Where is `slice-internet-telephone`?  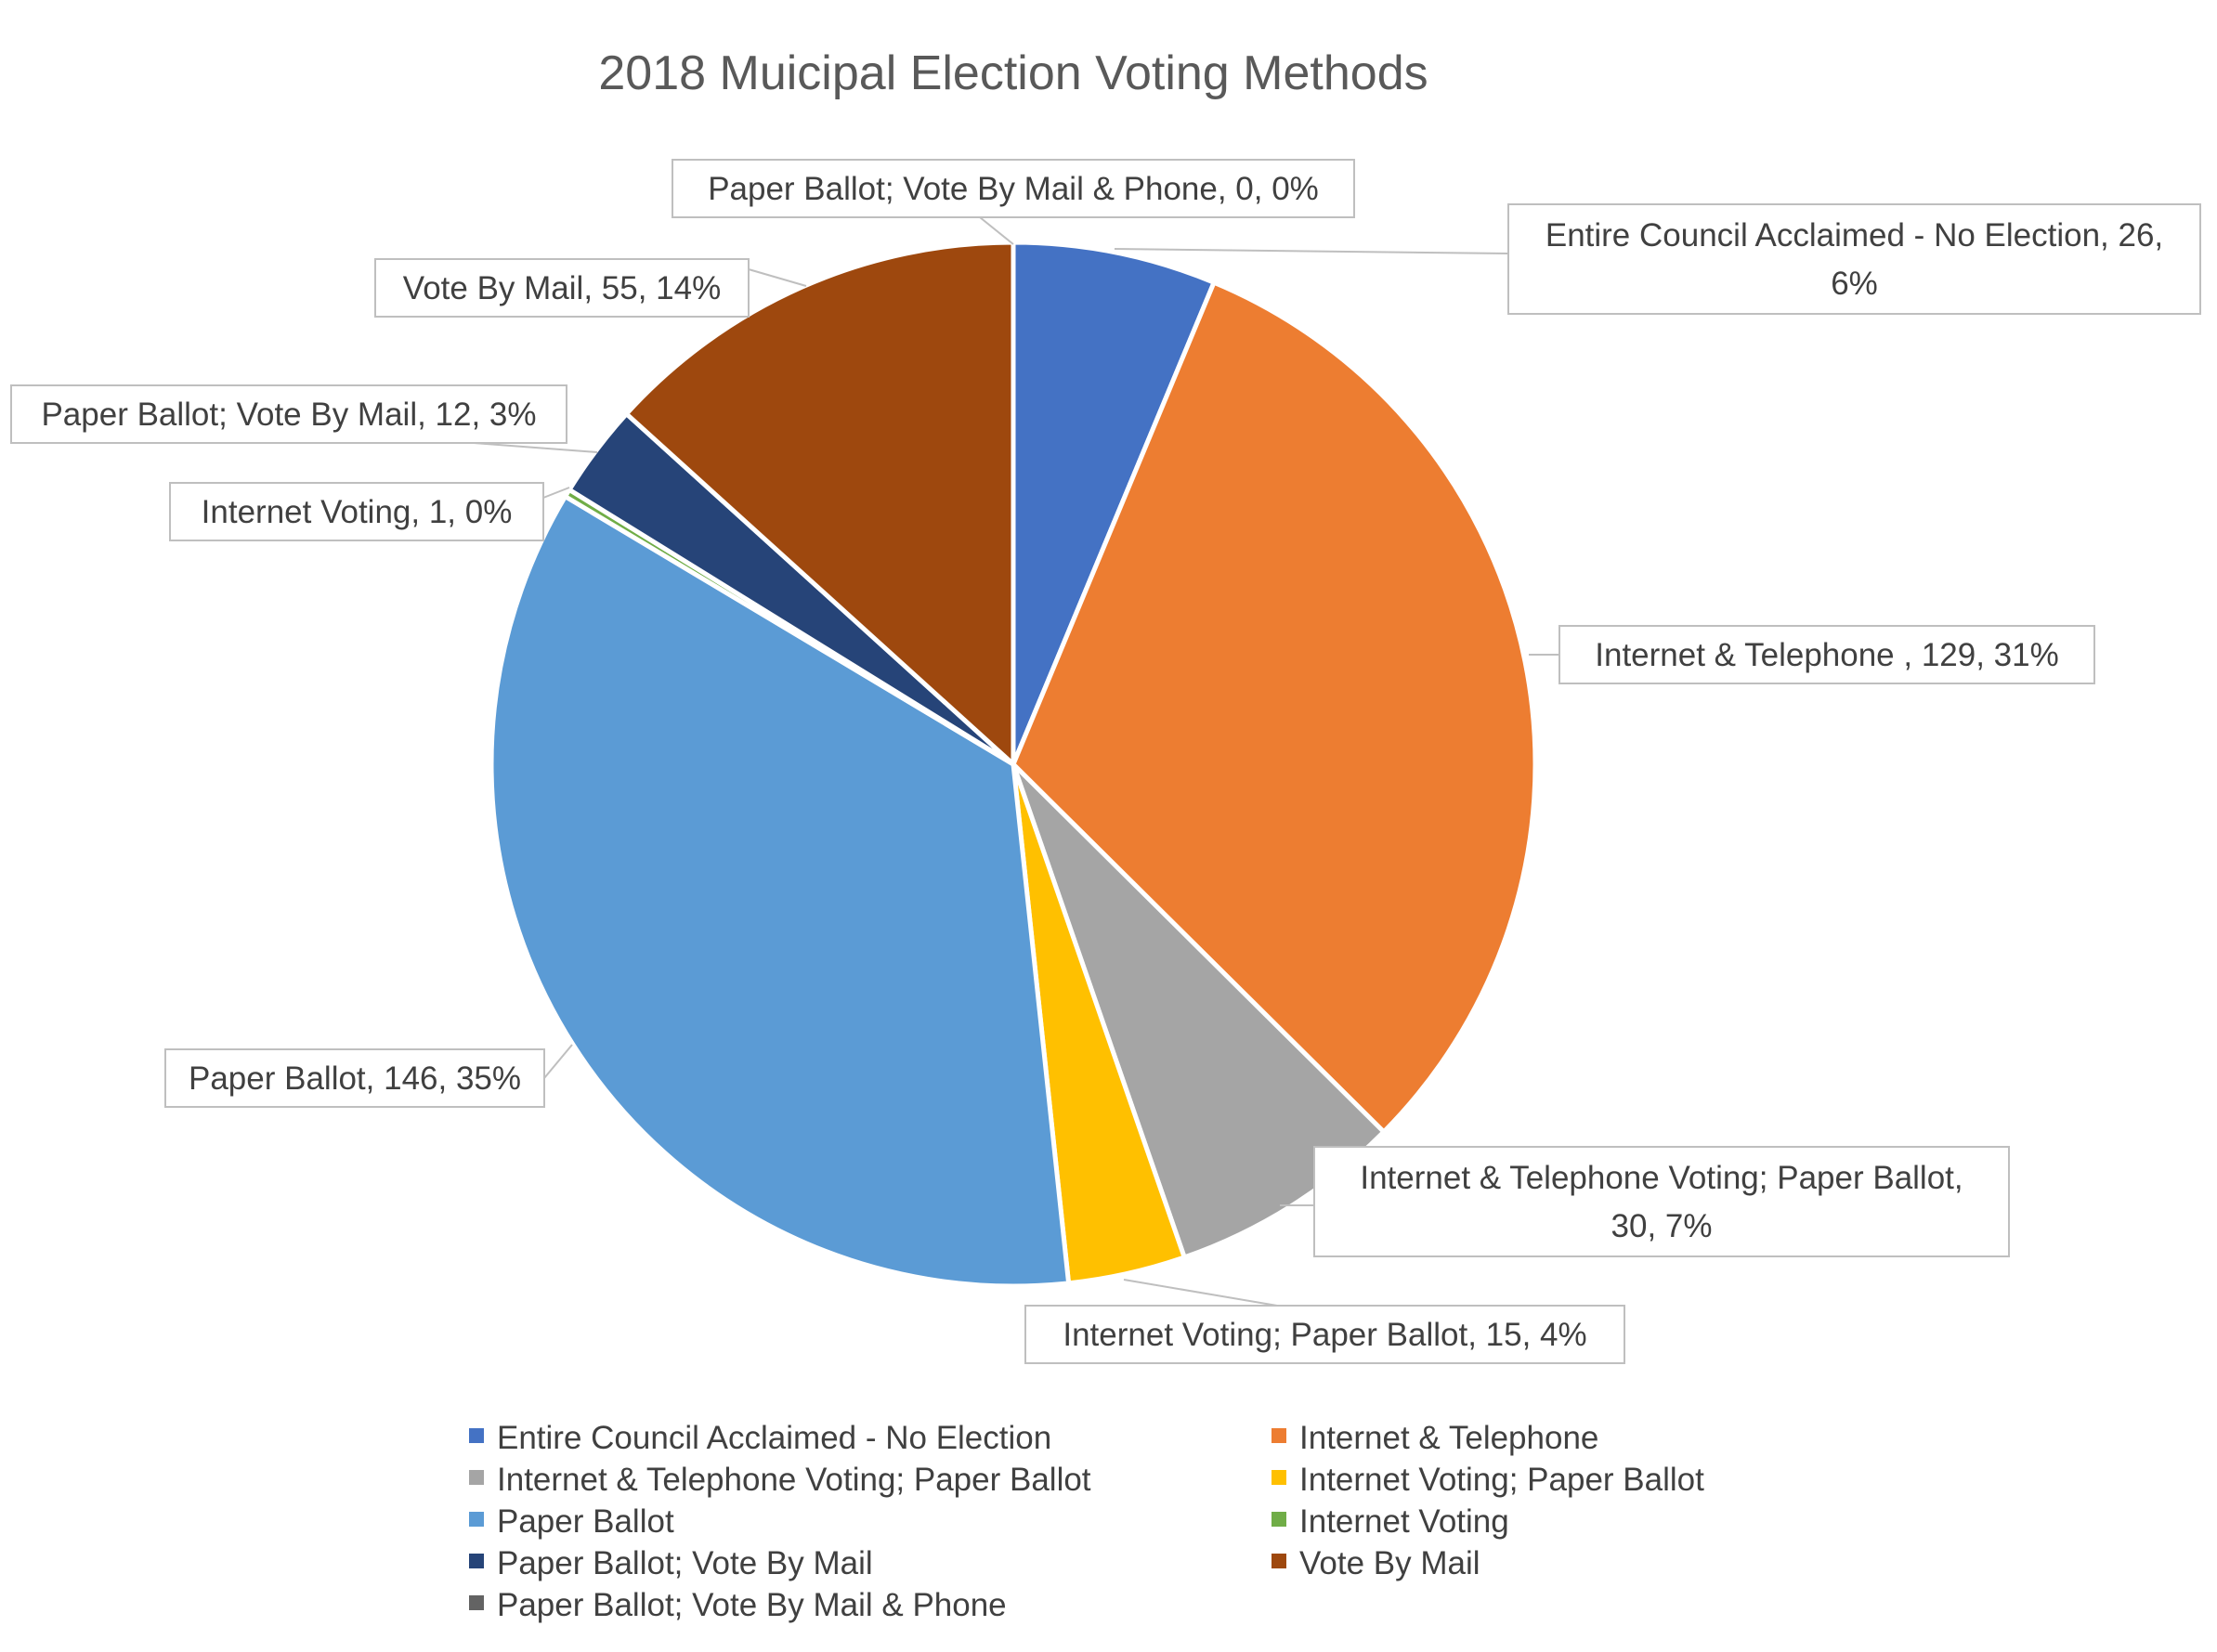
slice-internet-telephone is located at coordinates (1274, 708).